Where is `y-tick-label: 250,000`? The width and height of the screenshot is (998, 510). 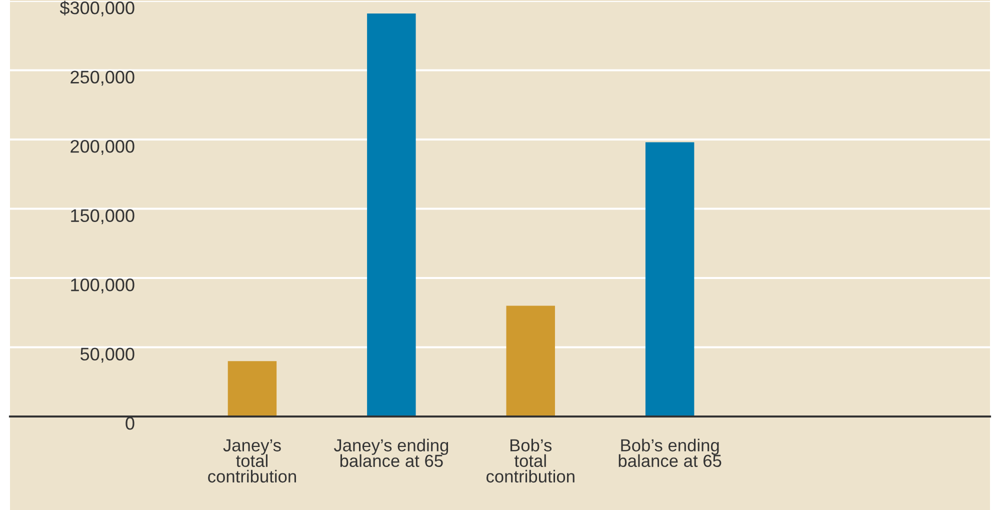 y-tick-label: 250,000 is located at coordinates (102, 78).